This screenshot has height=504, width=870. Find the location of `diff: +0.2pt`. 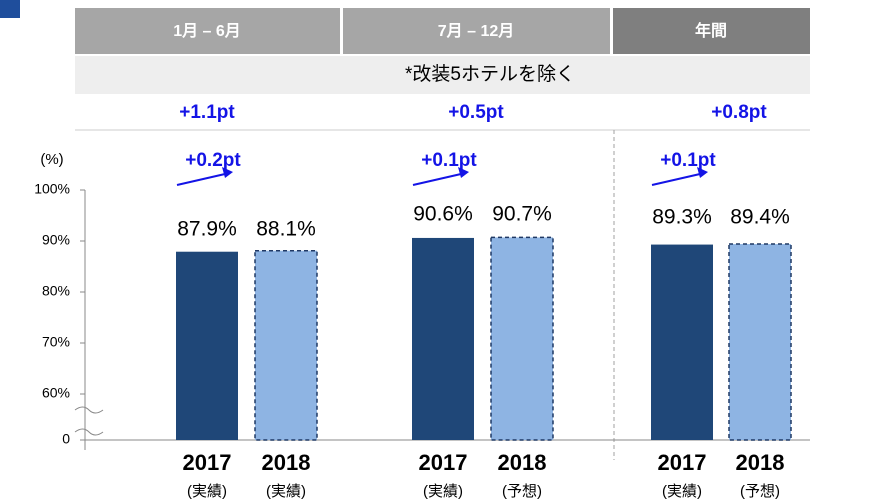

diff: +0.2pt is located at coordinates (213, 160).